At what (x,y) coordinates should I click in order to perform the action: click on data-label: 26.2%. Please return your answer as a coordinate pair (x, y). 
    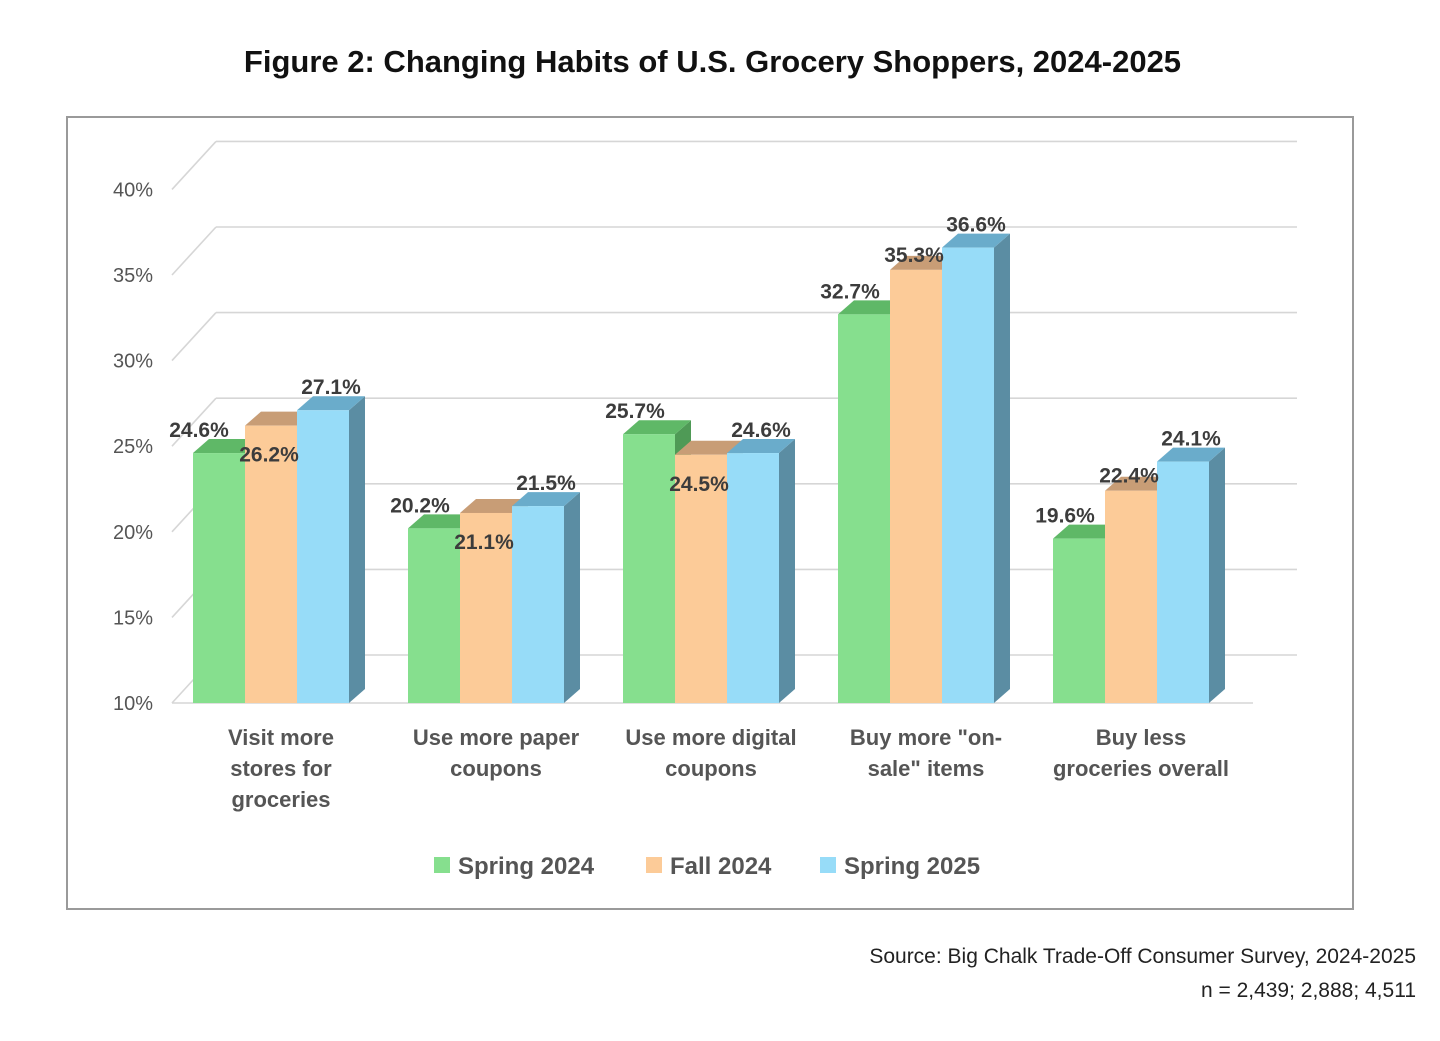
    Looking at the image, I should click on (269, 455).